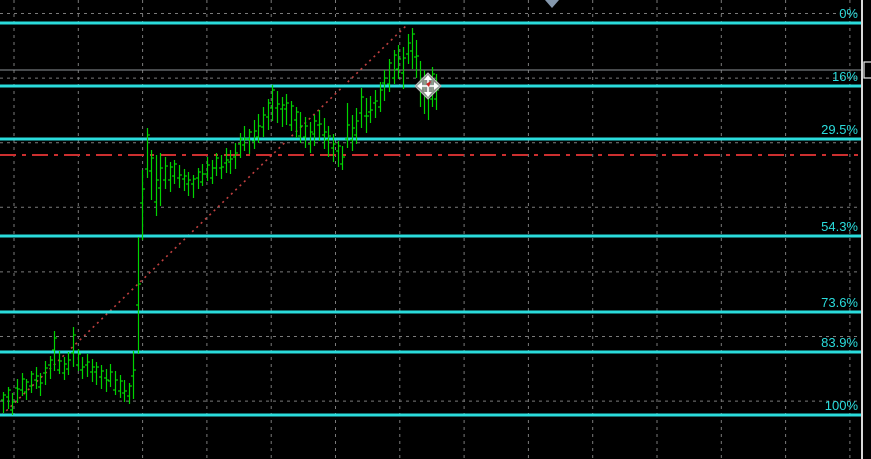 This screenshot has width=871, height=459. Describe the element at coordinates (552, 4) in the screenshot. I see `chart-top-marker-icon` at that location.